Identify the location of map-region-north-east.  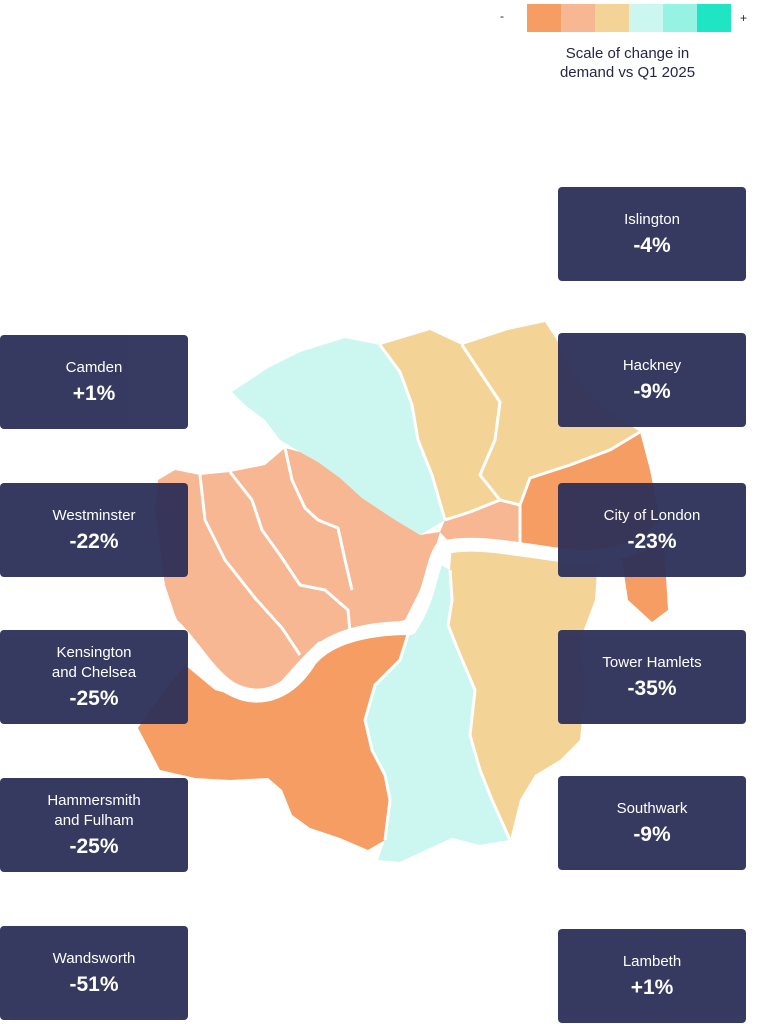
(551, 413).